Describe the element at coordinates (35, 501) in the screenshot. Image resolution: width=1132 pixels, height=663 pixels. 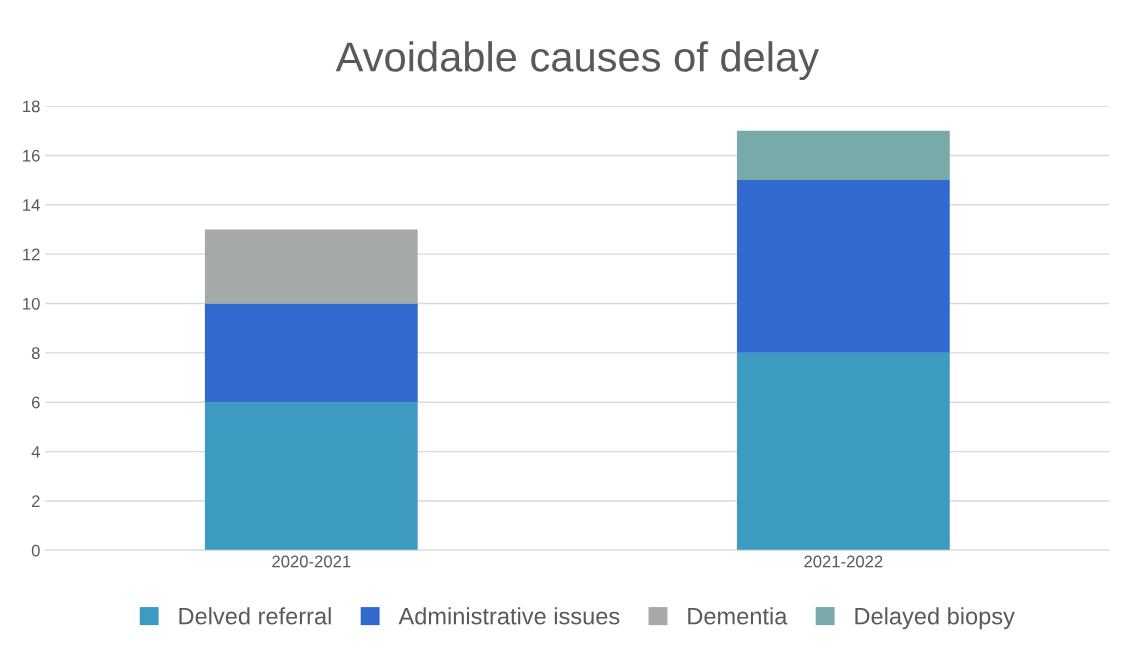
I see `y-tick-label: 2` at that location.